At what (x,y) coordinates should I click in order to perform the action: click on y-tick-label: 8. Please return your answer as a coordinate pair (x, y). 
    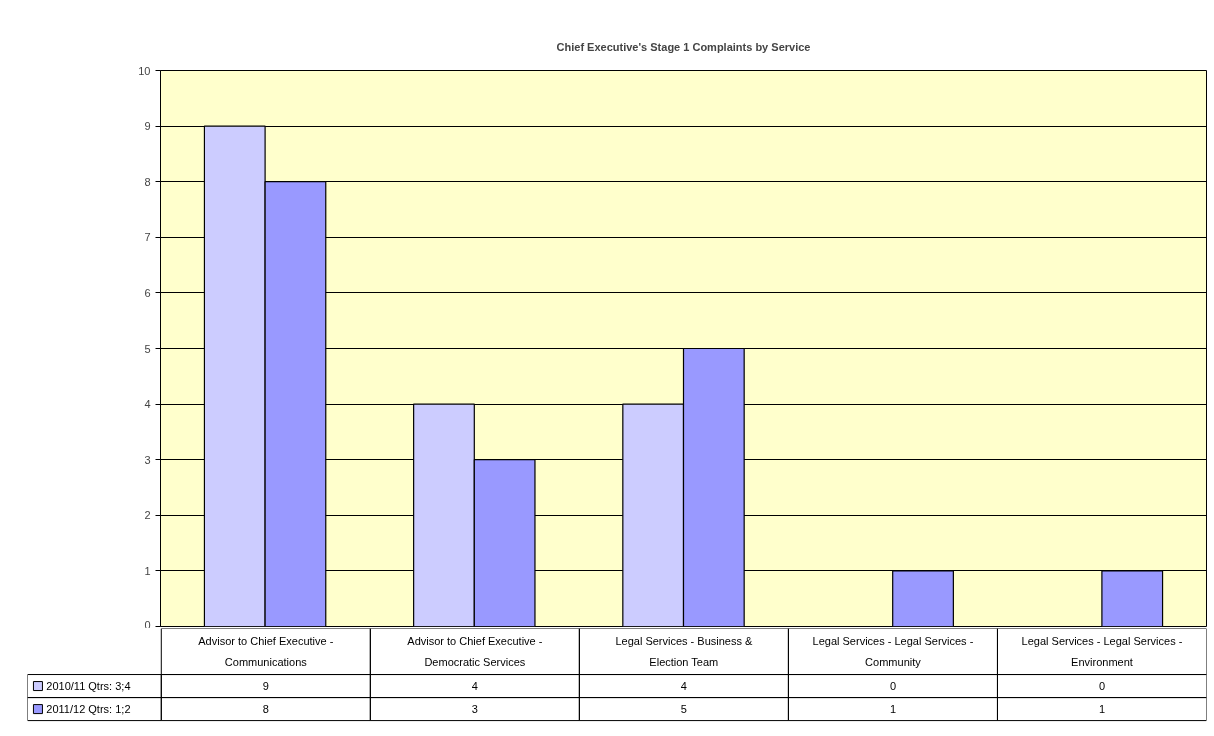
    Looking at the image, I should click on (147, 181).